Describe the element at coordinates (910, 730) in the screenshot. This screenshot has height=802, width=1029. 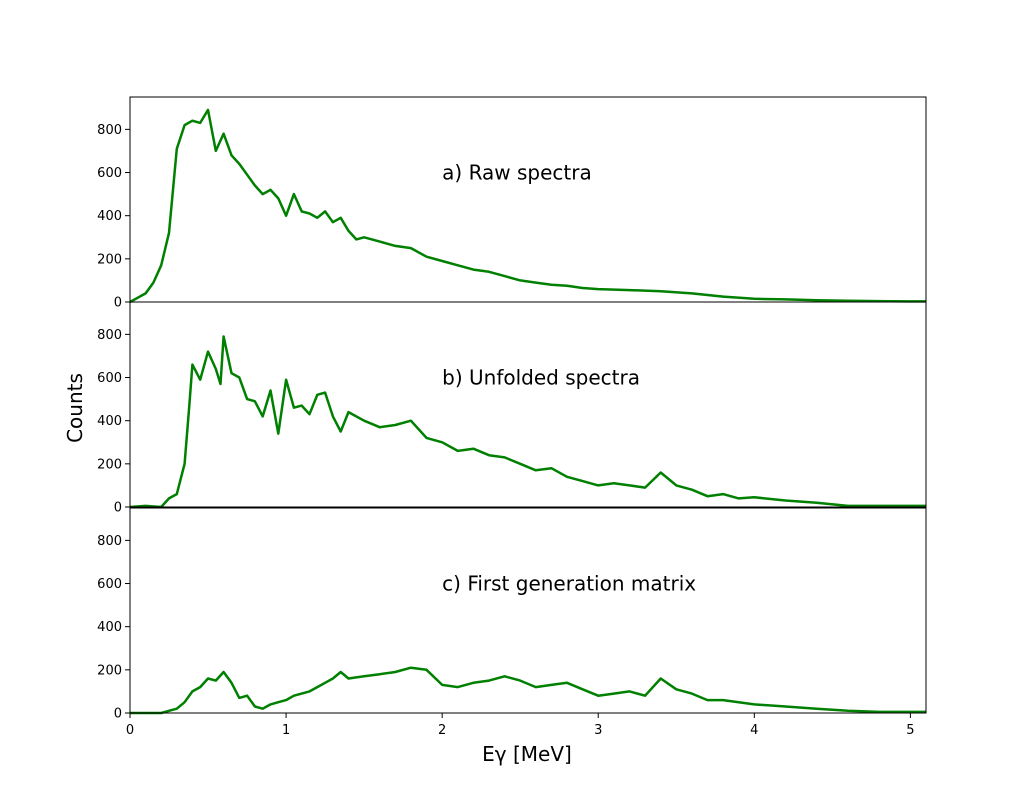
I see `x-tick-label: 5` at that location.